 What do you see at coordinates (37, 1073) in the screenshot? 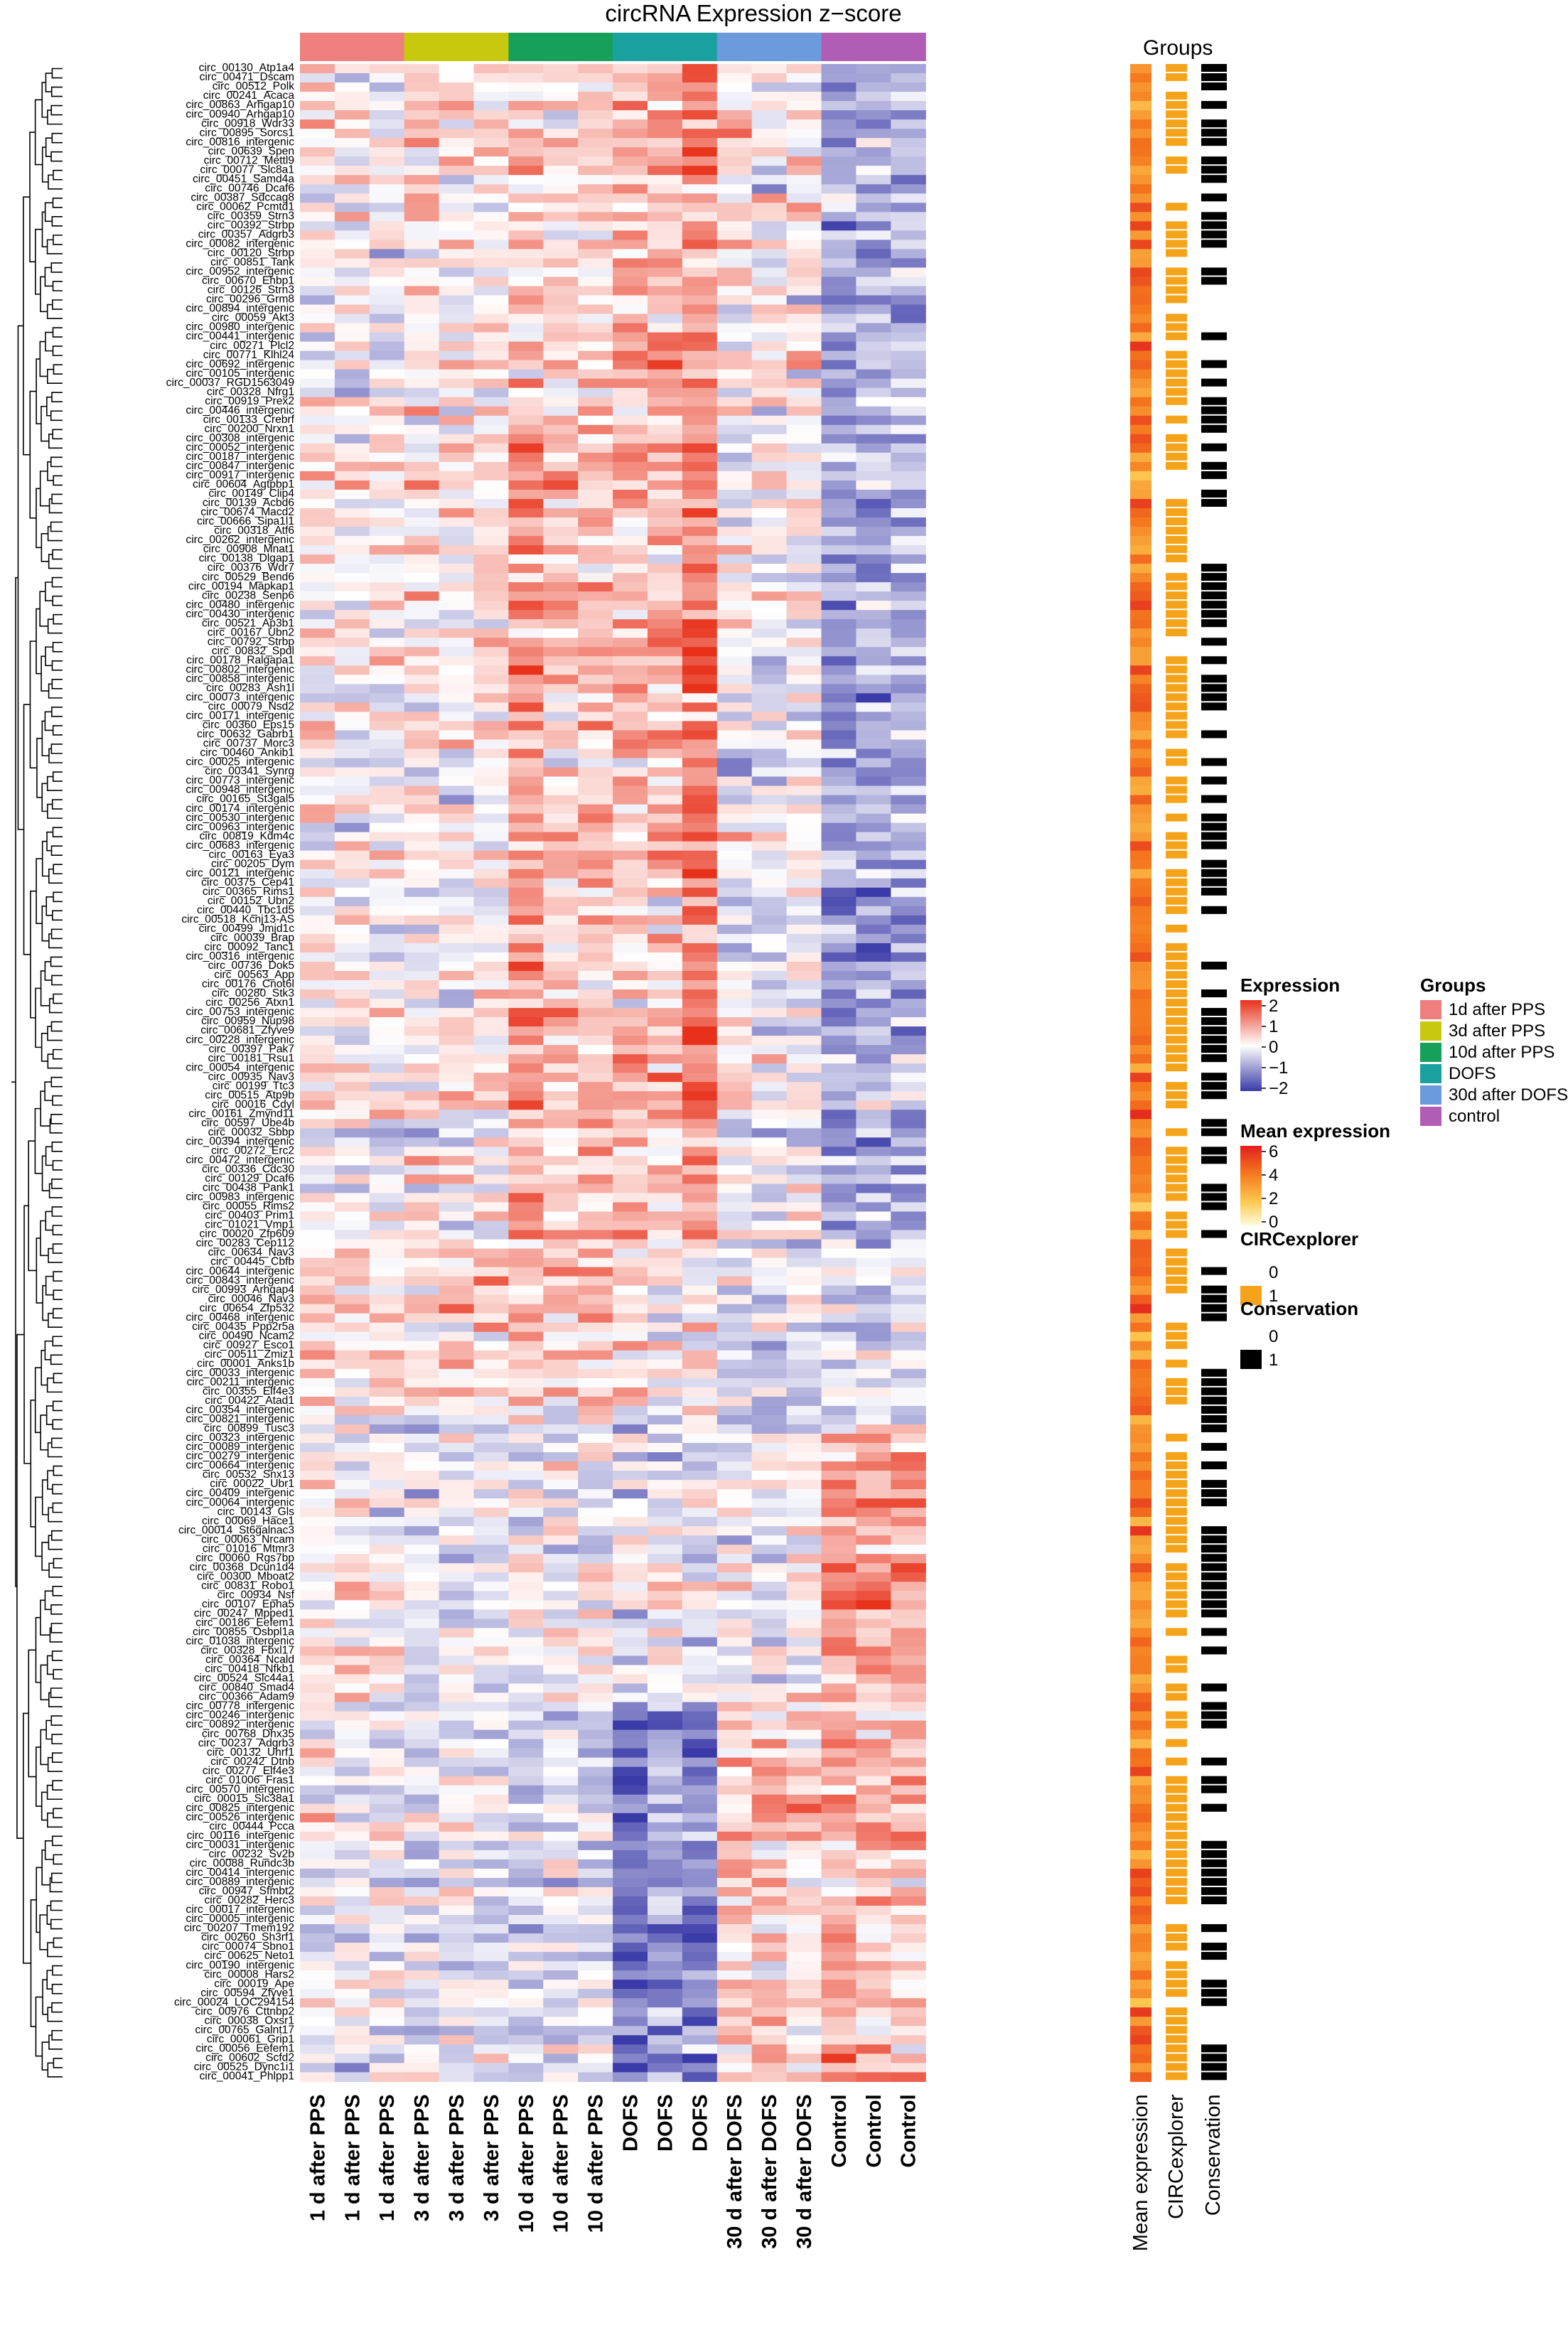
I see `row-dendrogram` at bounding box center [37, 1073].